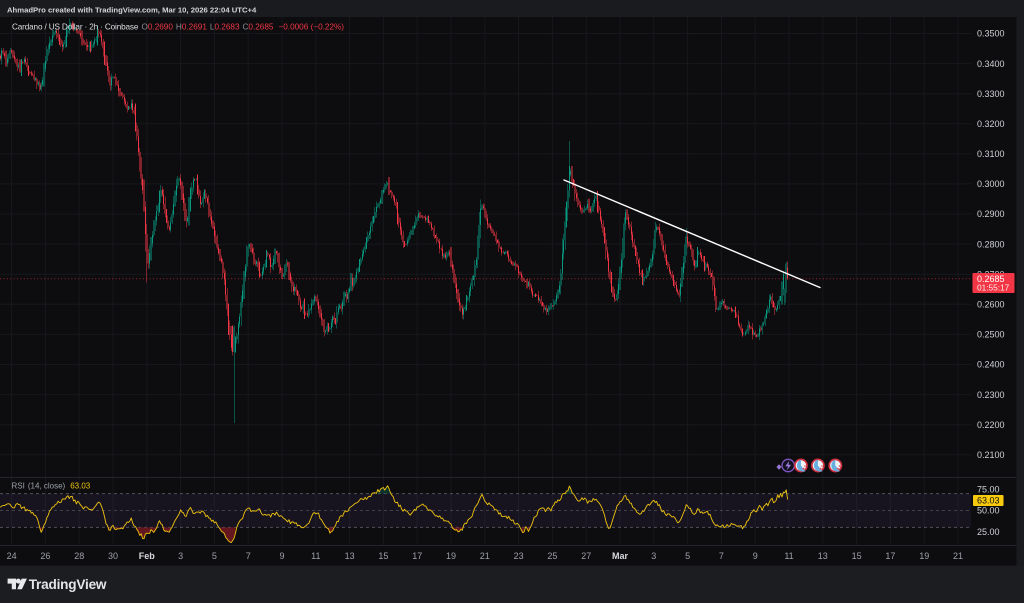  I want to click on svg-text: 0.2100, so click(991, 455).